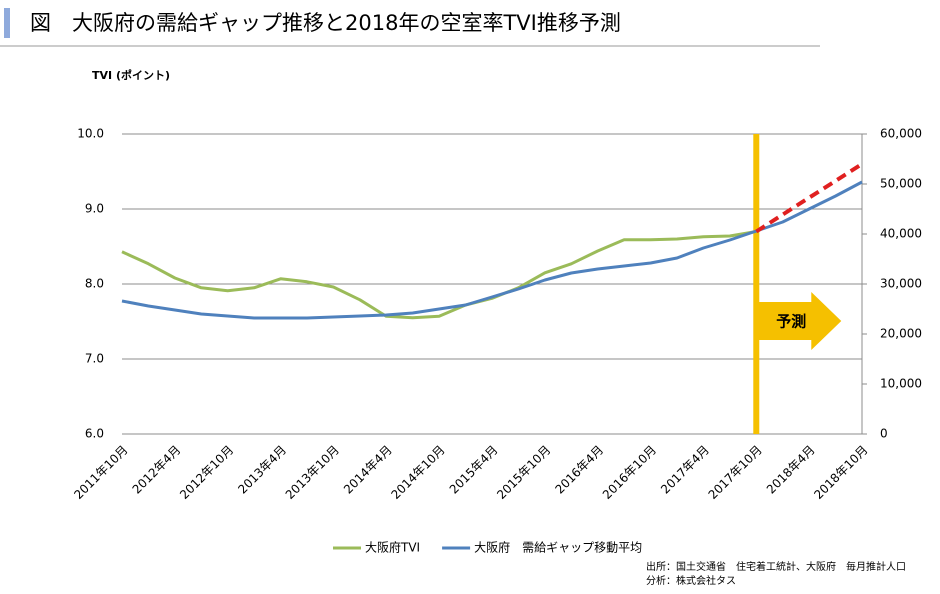 Image resolution: width=940 pixels, height=594 pixels. What do you see at coordinates (392, 547) in the screenshot?
I see `legend-label: 大阪府TVI` at bounding box center [392, 547].